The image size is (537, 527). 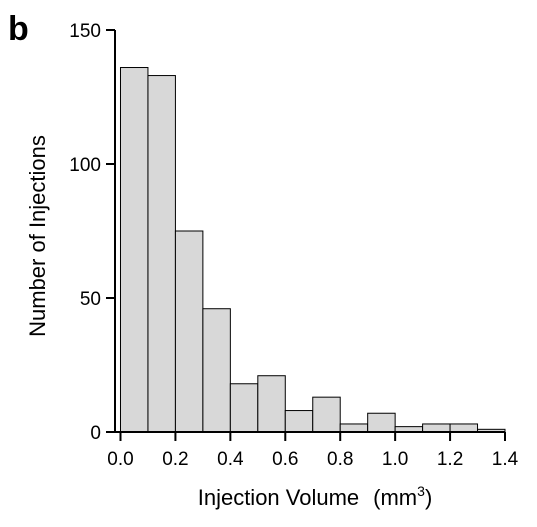 What do you see at coordinates (278, 497) in the screenshot?
I see `x-axis-title-main: Injection Volume` at bounding box center [278, 497].